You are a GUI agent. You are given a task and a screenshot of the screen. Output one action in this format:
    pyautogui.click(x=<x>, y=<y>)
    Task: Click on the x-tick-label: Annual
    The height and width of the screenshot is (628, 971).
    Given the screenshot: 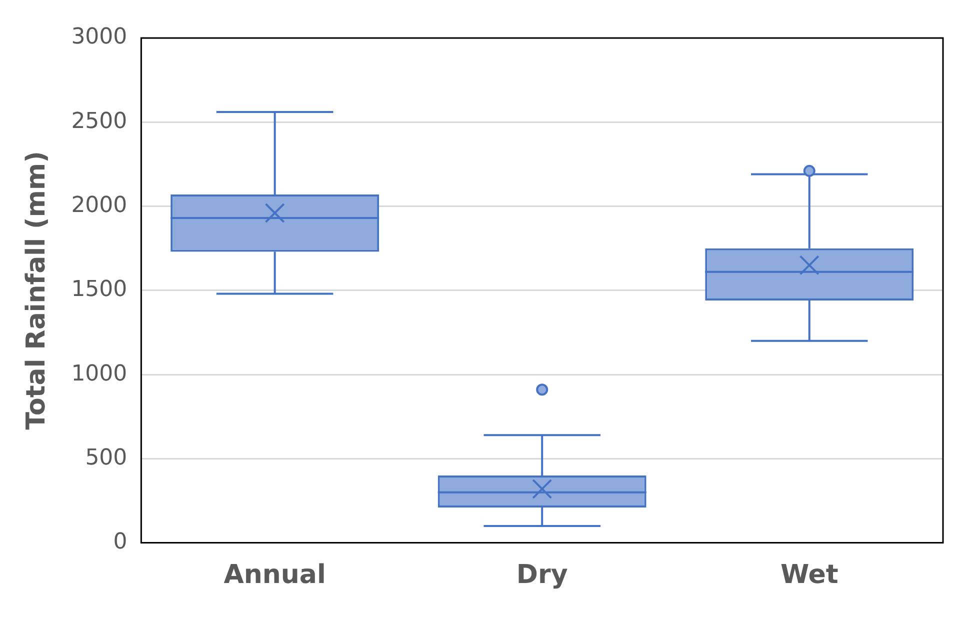 What is the action you would take?
    pyautogui.click(x=275, y=575)
    